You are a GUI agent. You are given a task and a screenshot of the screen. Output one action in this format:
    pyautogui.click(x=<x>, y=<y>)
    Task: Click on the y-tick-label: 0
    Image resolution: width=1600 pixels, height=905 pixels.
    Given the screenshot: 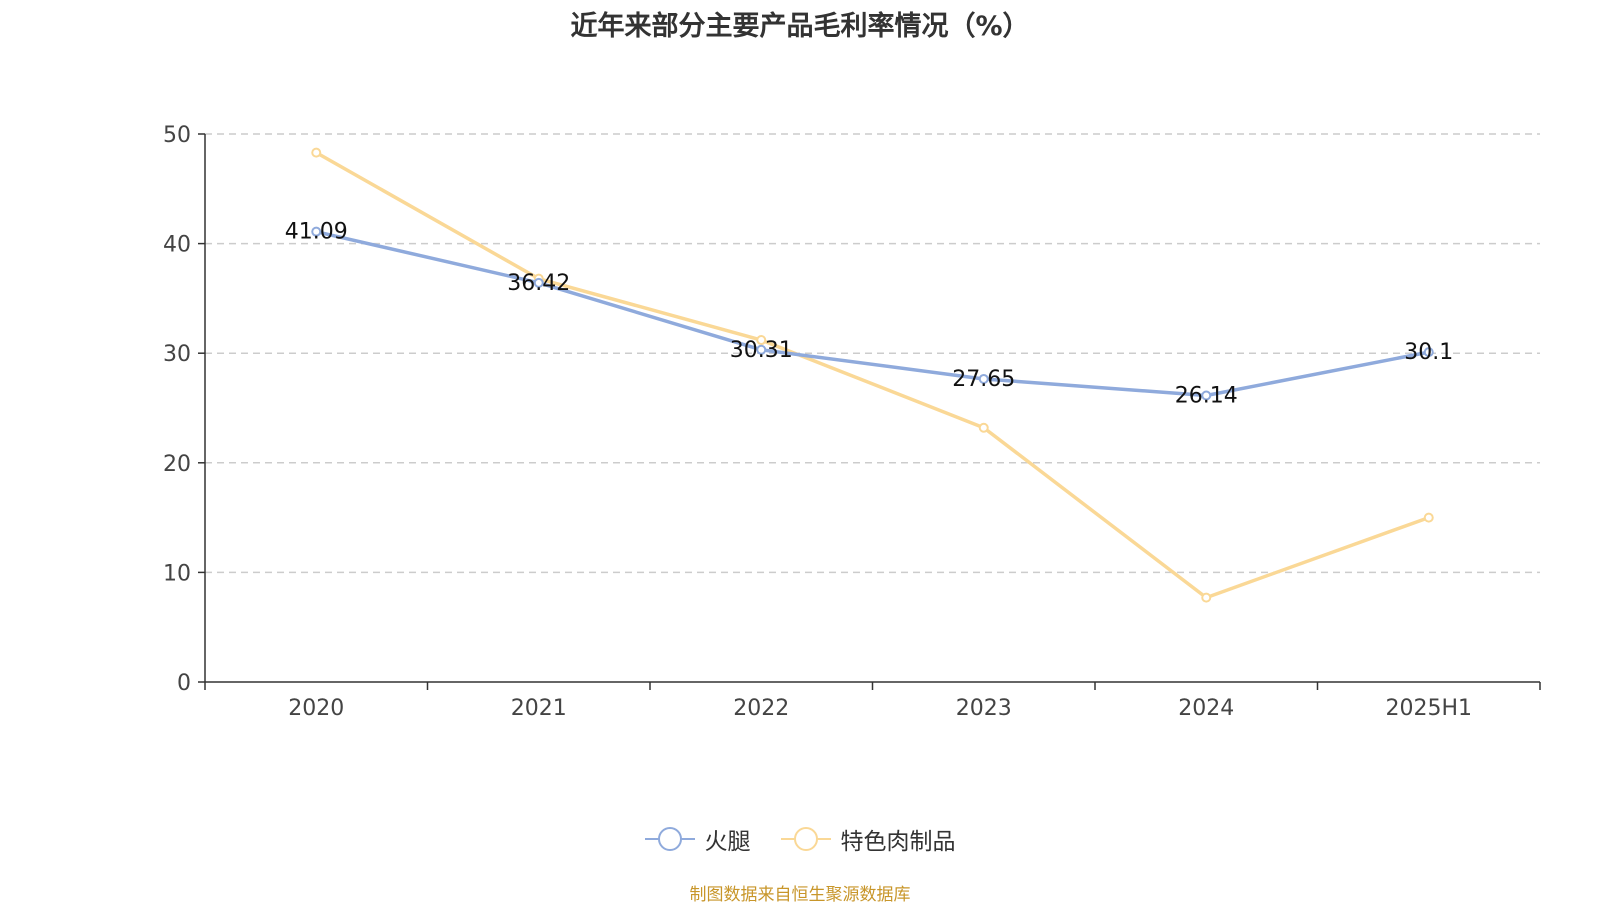 What is the action you would take?
    pyautogui.click(x=184, y=683)
    